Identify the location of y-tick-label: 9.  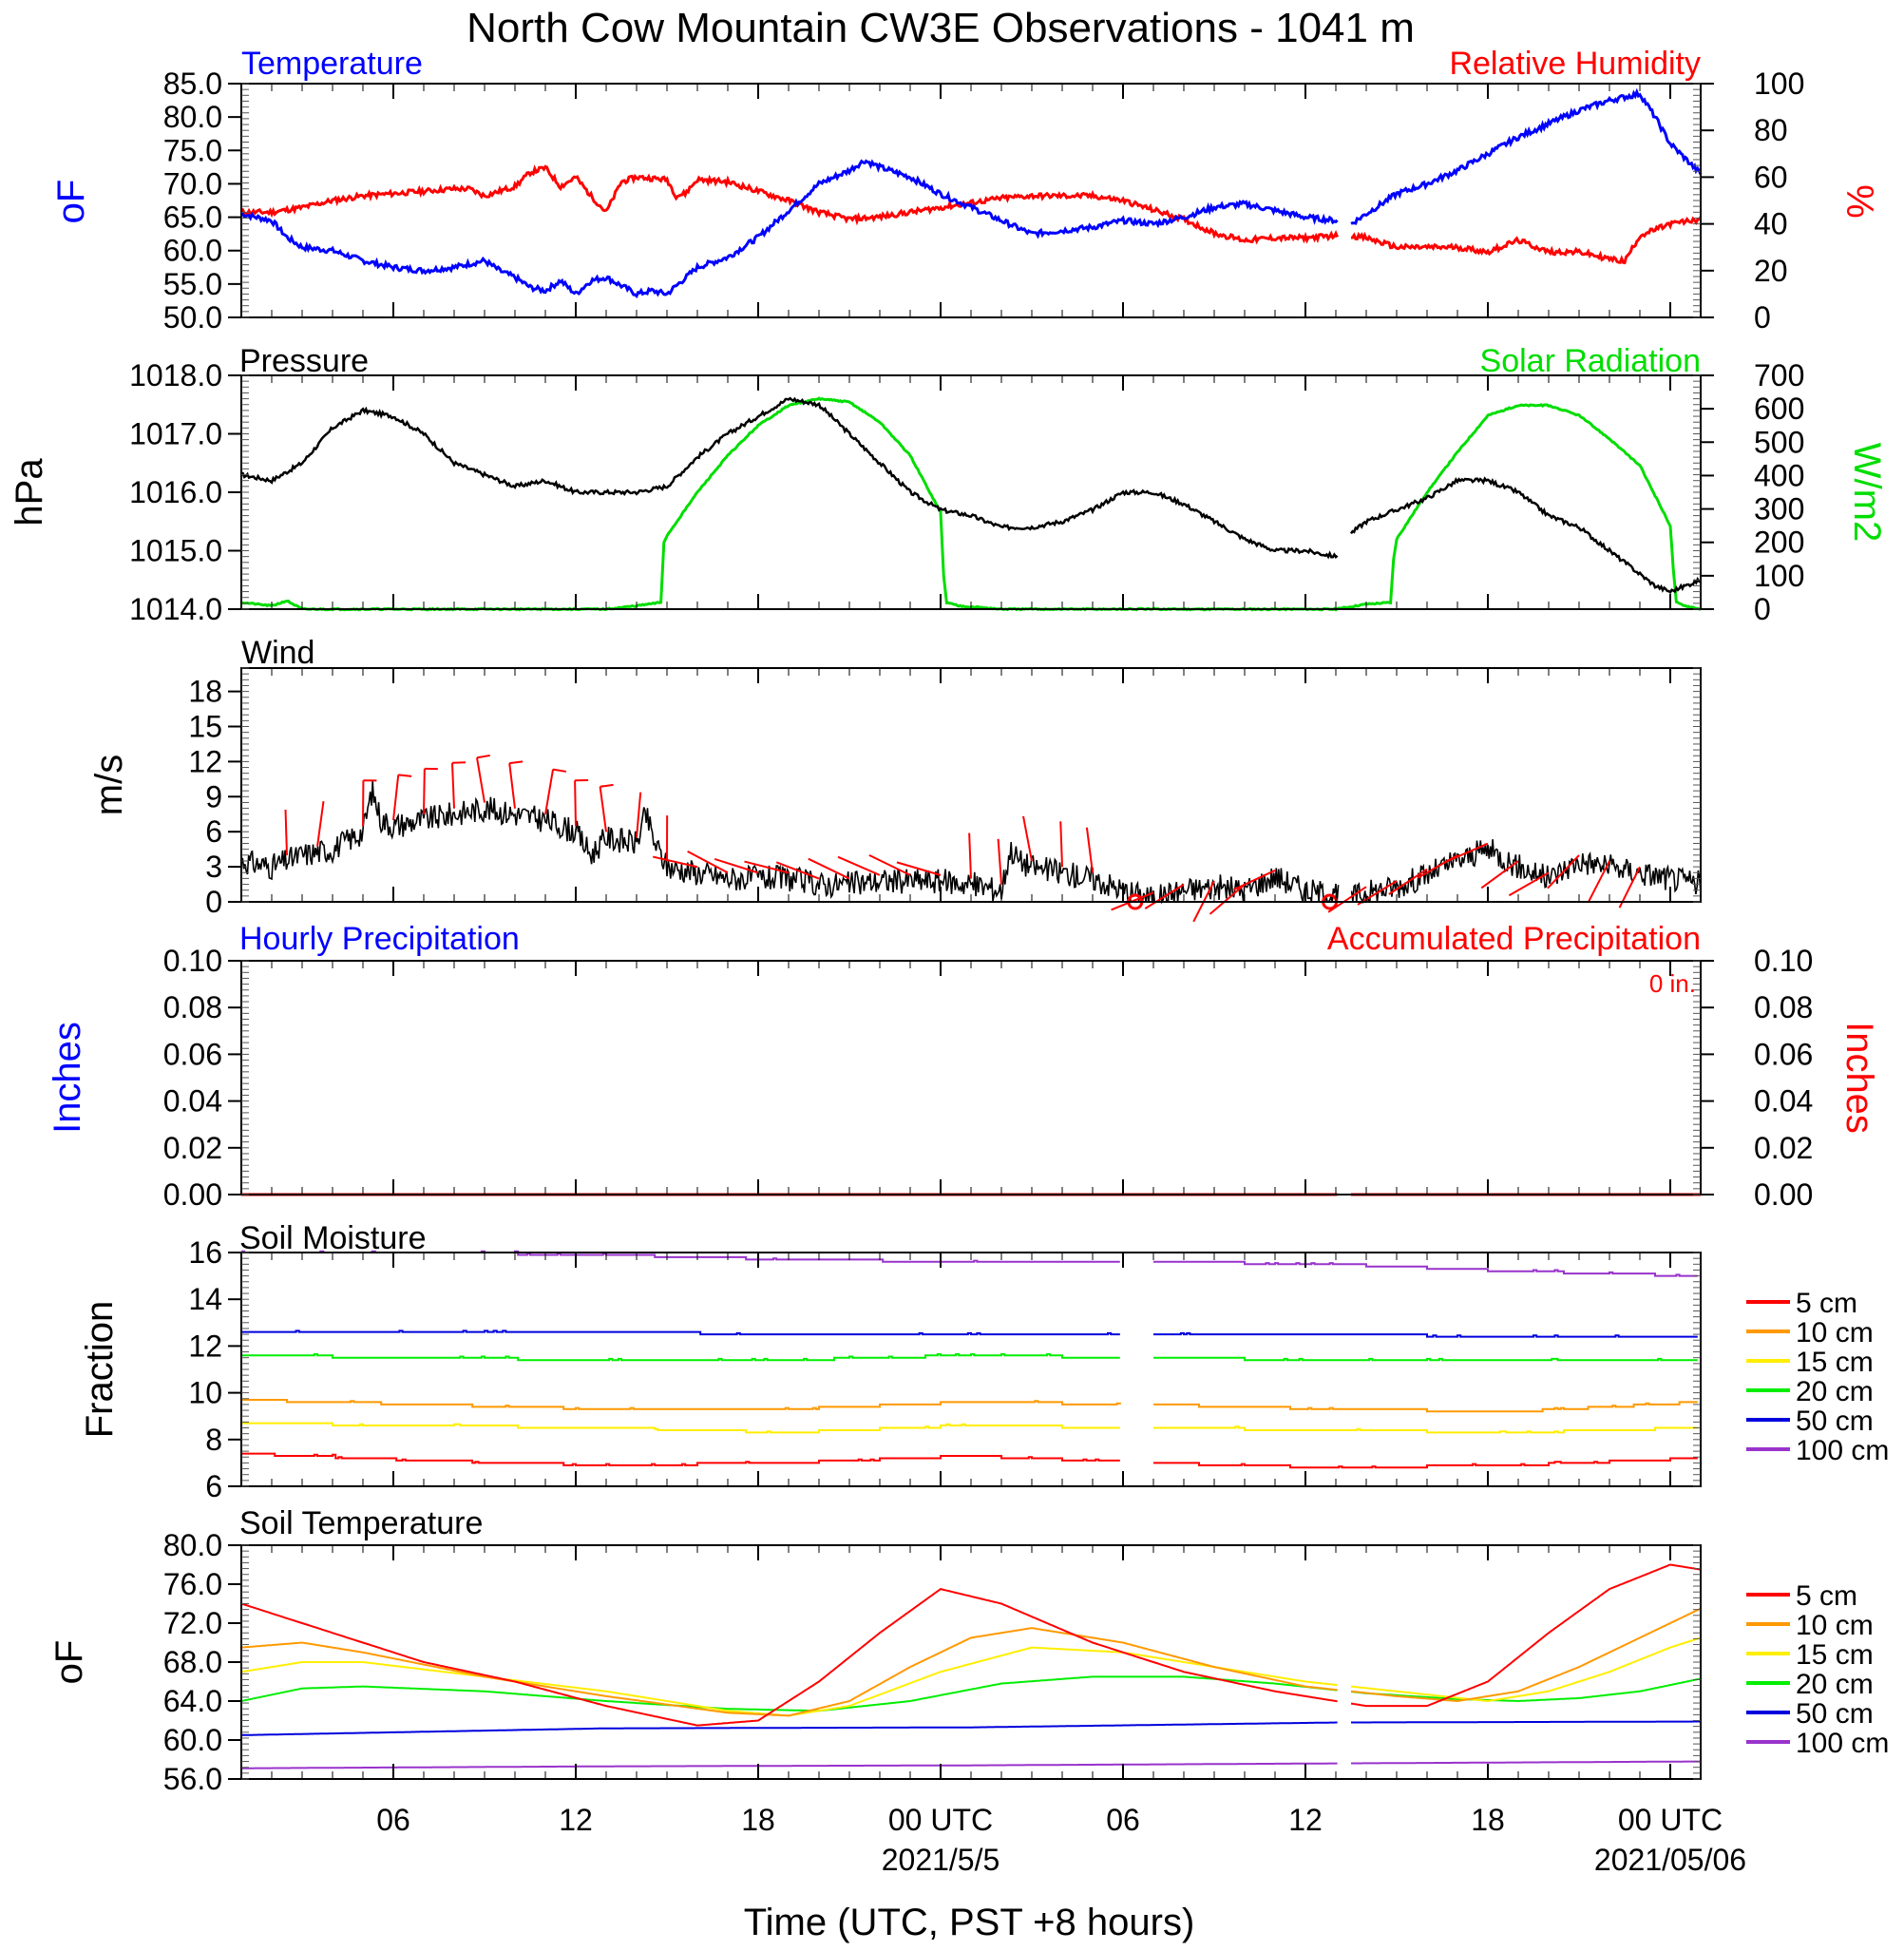
(213, 796).